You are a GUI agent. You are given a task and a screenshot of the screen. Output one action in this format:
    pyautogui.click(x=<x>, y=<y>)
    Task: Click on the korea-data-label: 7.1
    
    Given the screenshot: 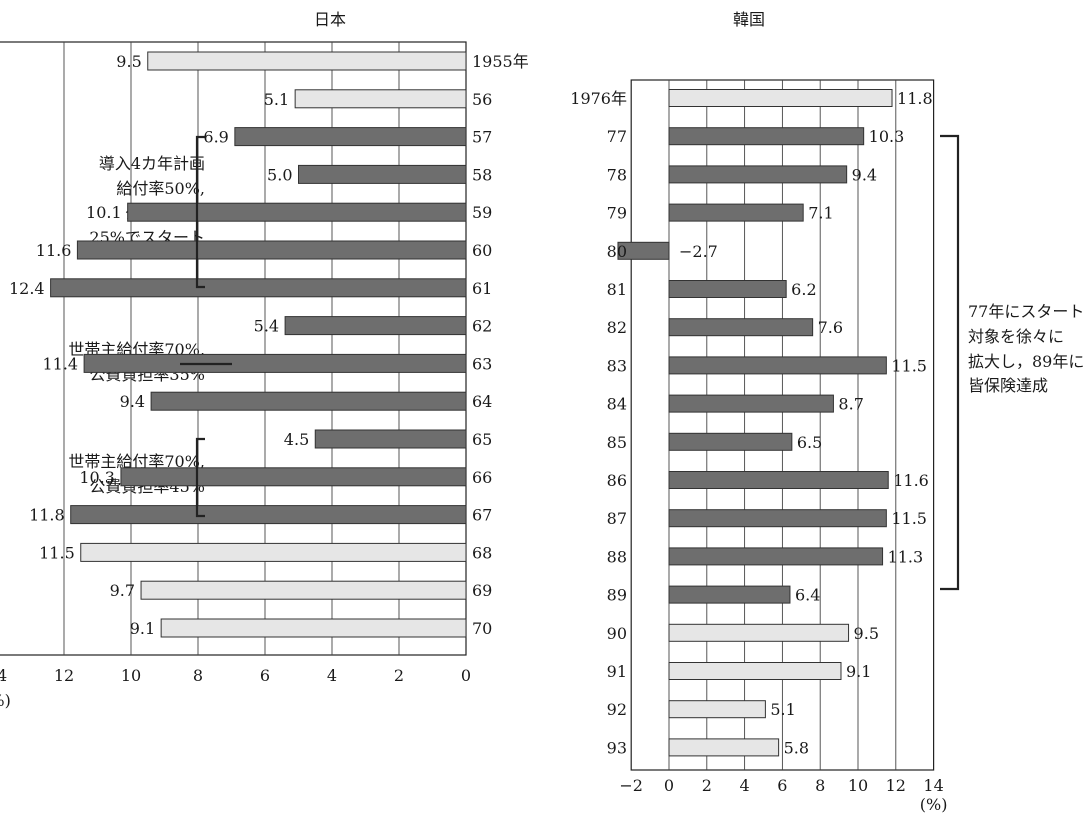 What is the action you would take?
    pyautogui.click(x=820, y=213)
    